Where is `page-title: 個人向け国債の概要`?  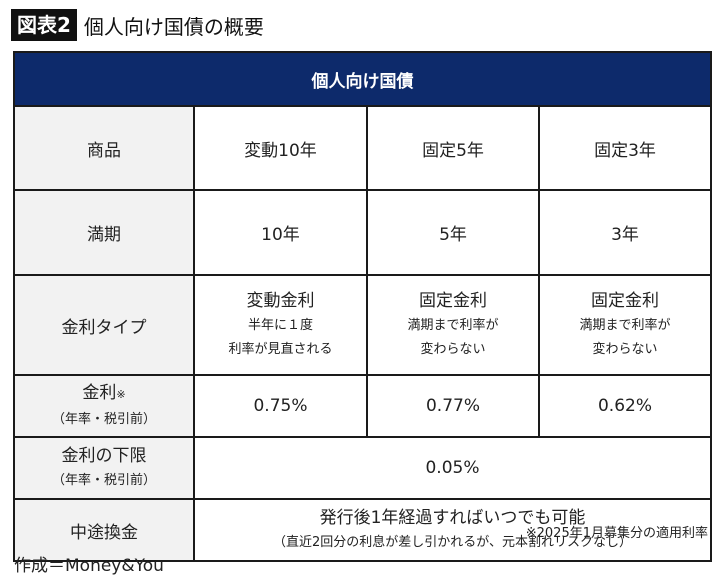
page-title: 個人向け国債の概要 is located at coordinates (173, 26).